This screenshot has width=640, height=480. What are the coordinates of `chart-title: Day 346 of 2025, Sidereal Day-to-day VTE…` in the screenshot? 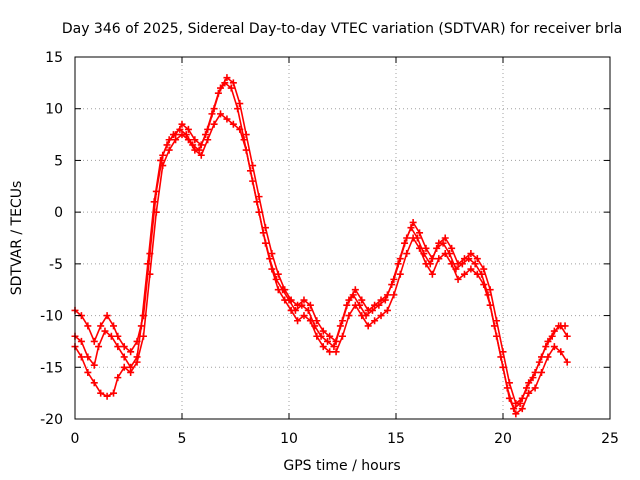 It's located at (342, 29).